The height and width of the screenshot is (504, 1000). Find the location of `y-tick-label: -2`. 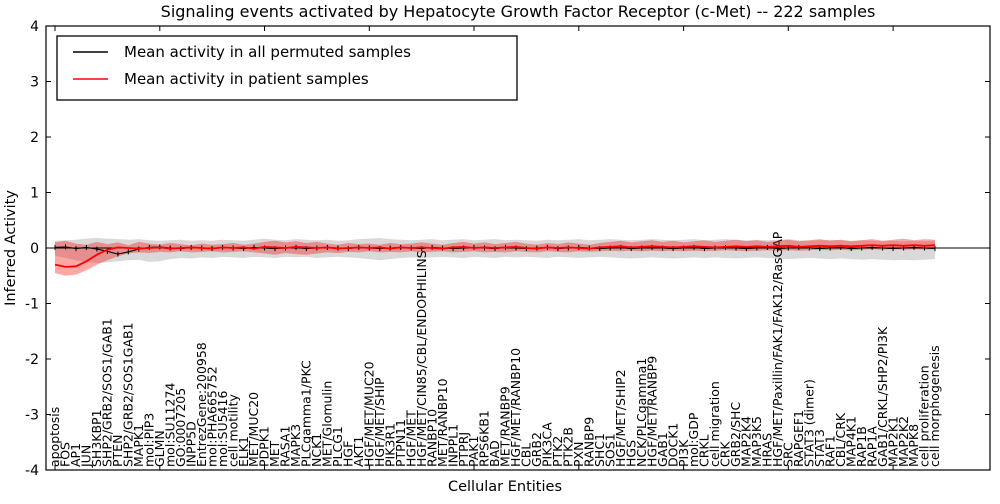

y-tick-label: -2 is located at coordinates (32, 360).